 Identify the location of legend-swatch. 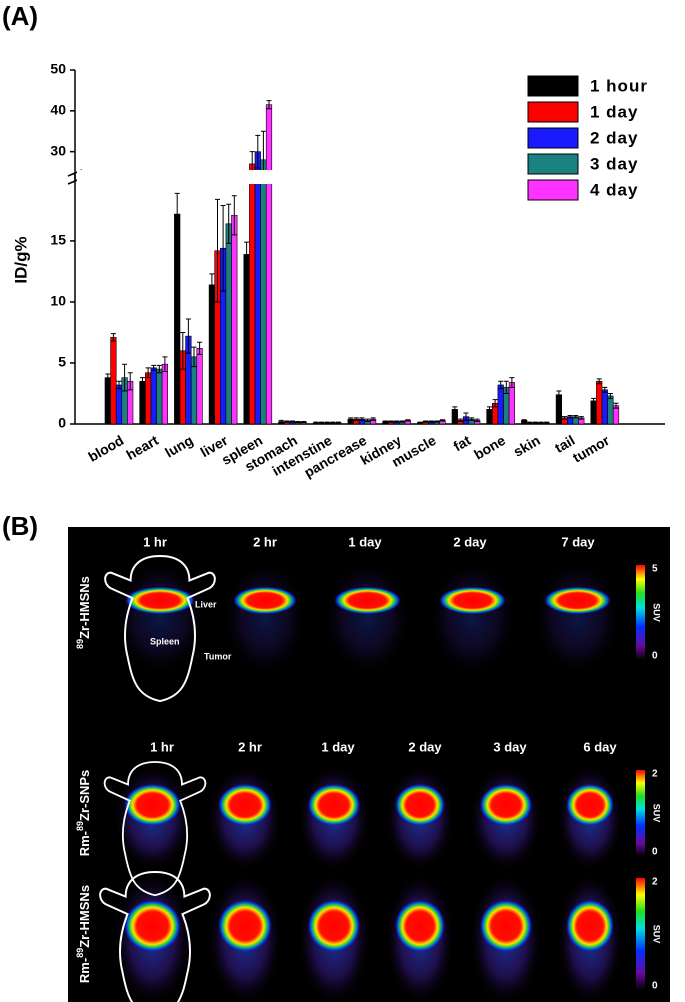
(553, 164).